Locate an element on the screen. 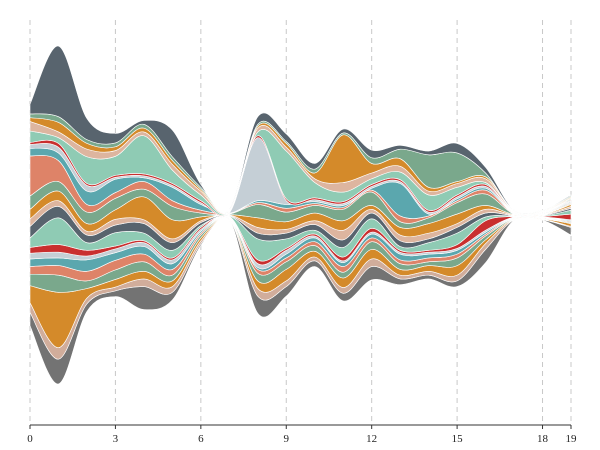 Image resolution: width=600 pixels, height=450 pixels. x-tick-label-0: 0 is located at coordinates (30, 439).